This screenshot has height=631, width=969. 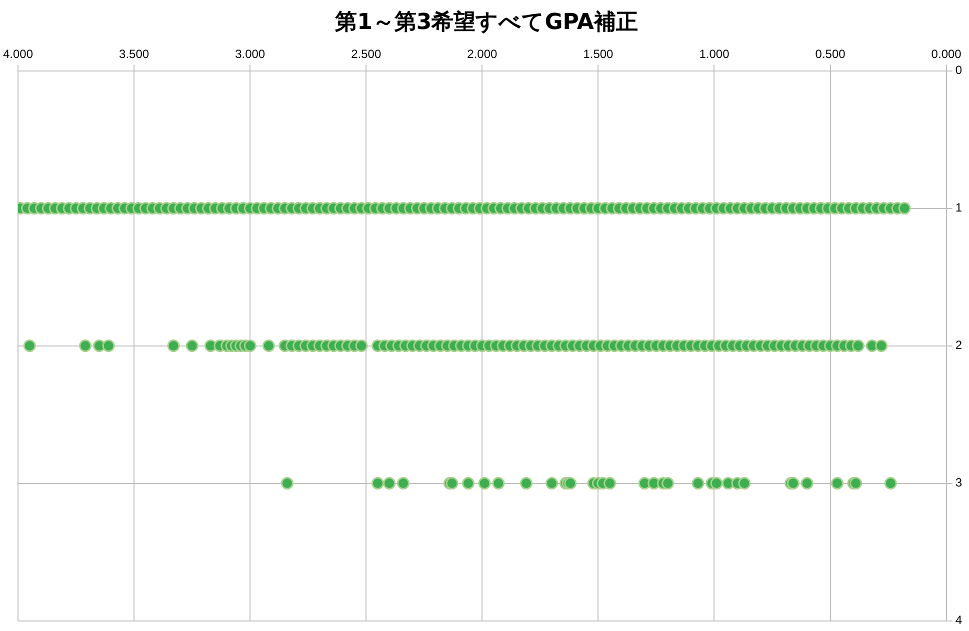 What do you see at coordinates (482, 53) in the screenshot?
I see `x-tick-label: 2.000` at bounding box center [482, 53].